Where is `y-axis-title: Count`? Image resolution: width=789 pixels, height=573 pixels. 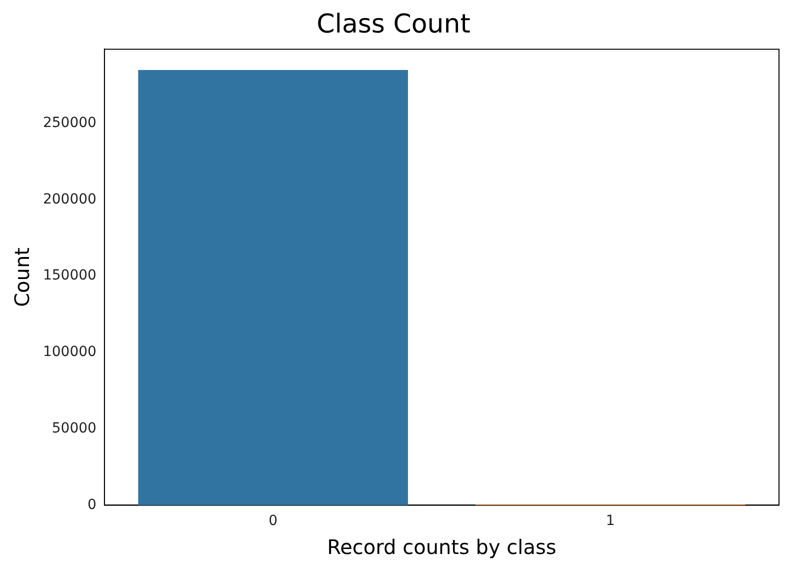 y-axis-title: Count is located at coordinates (22, 277).